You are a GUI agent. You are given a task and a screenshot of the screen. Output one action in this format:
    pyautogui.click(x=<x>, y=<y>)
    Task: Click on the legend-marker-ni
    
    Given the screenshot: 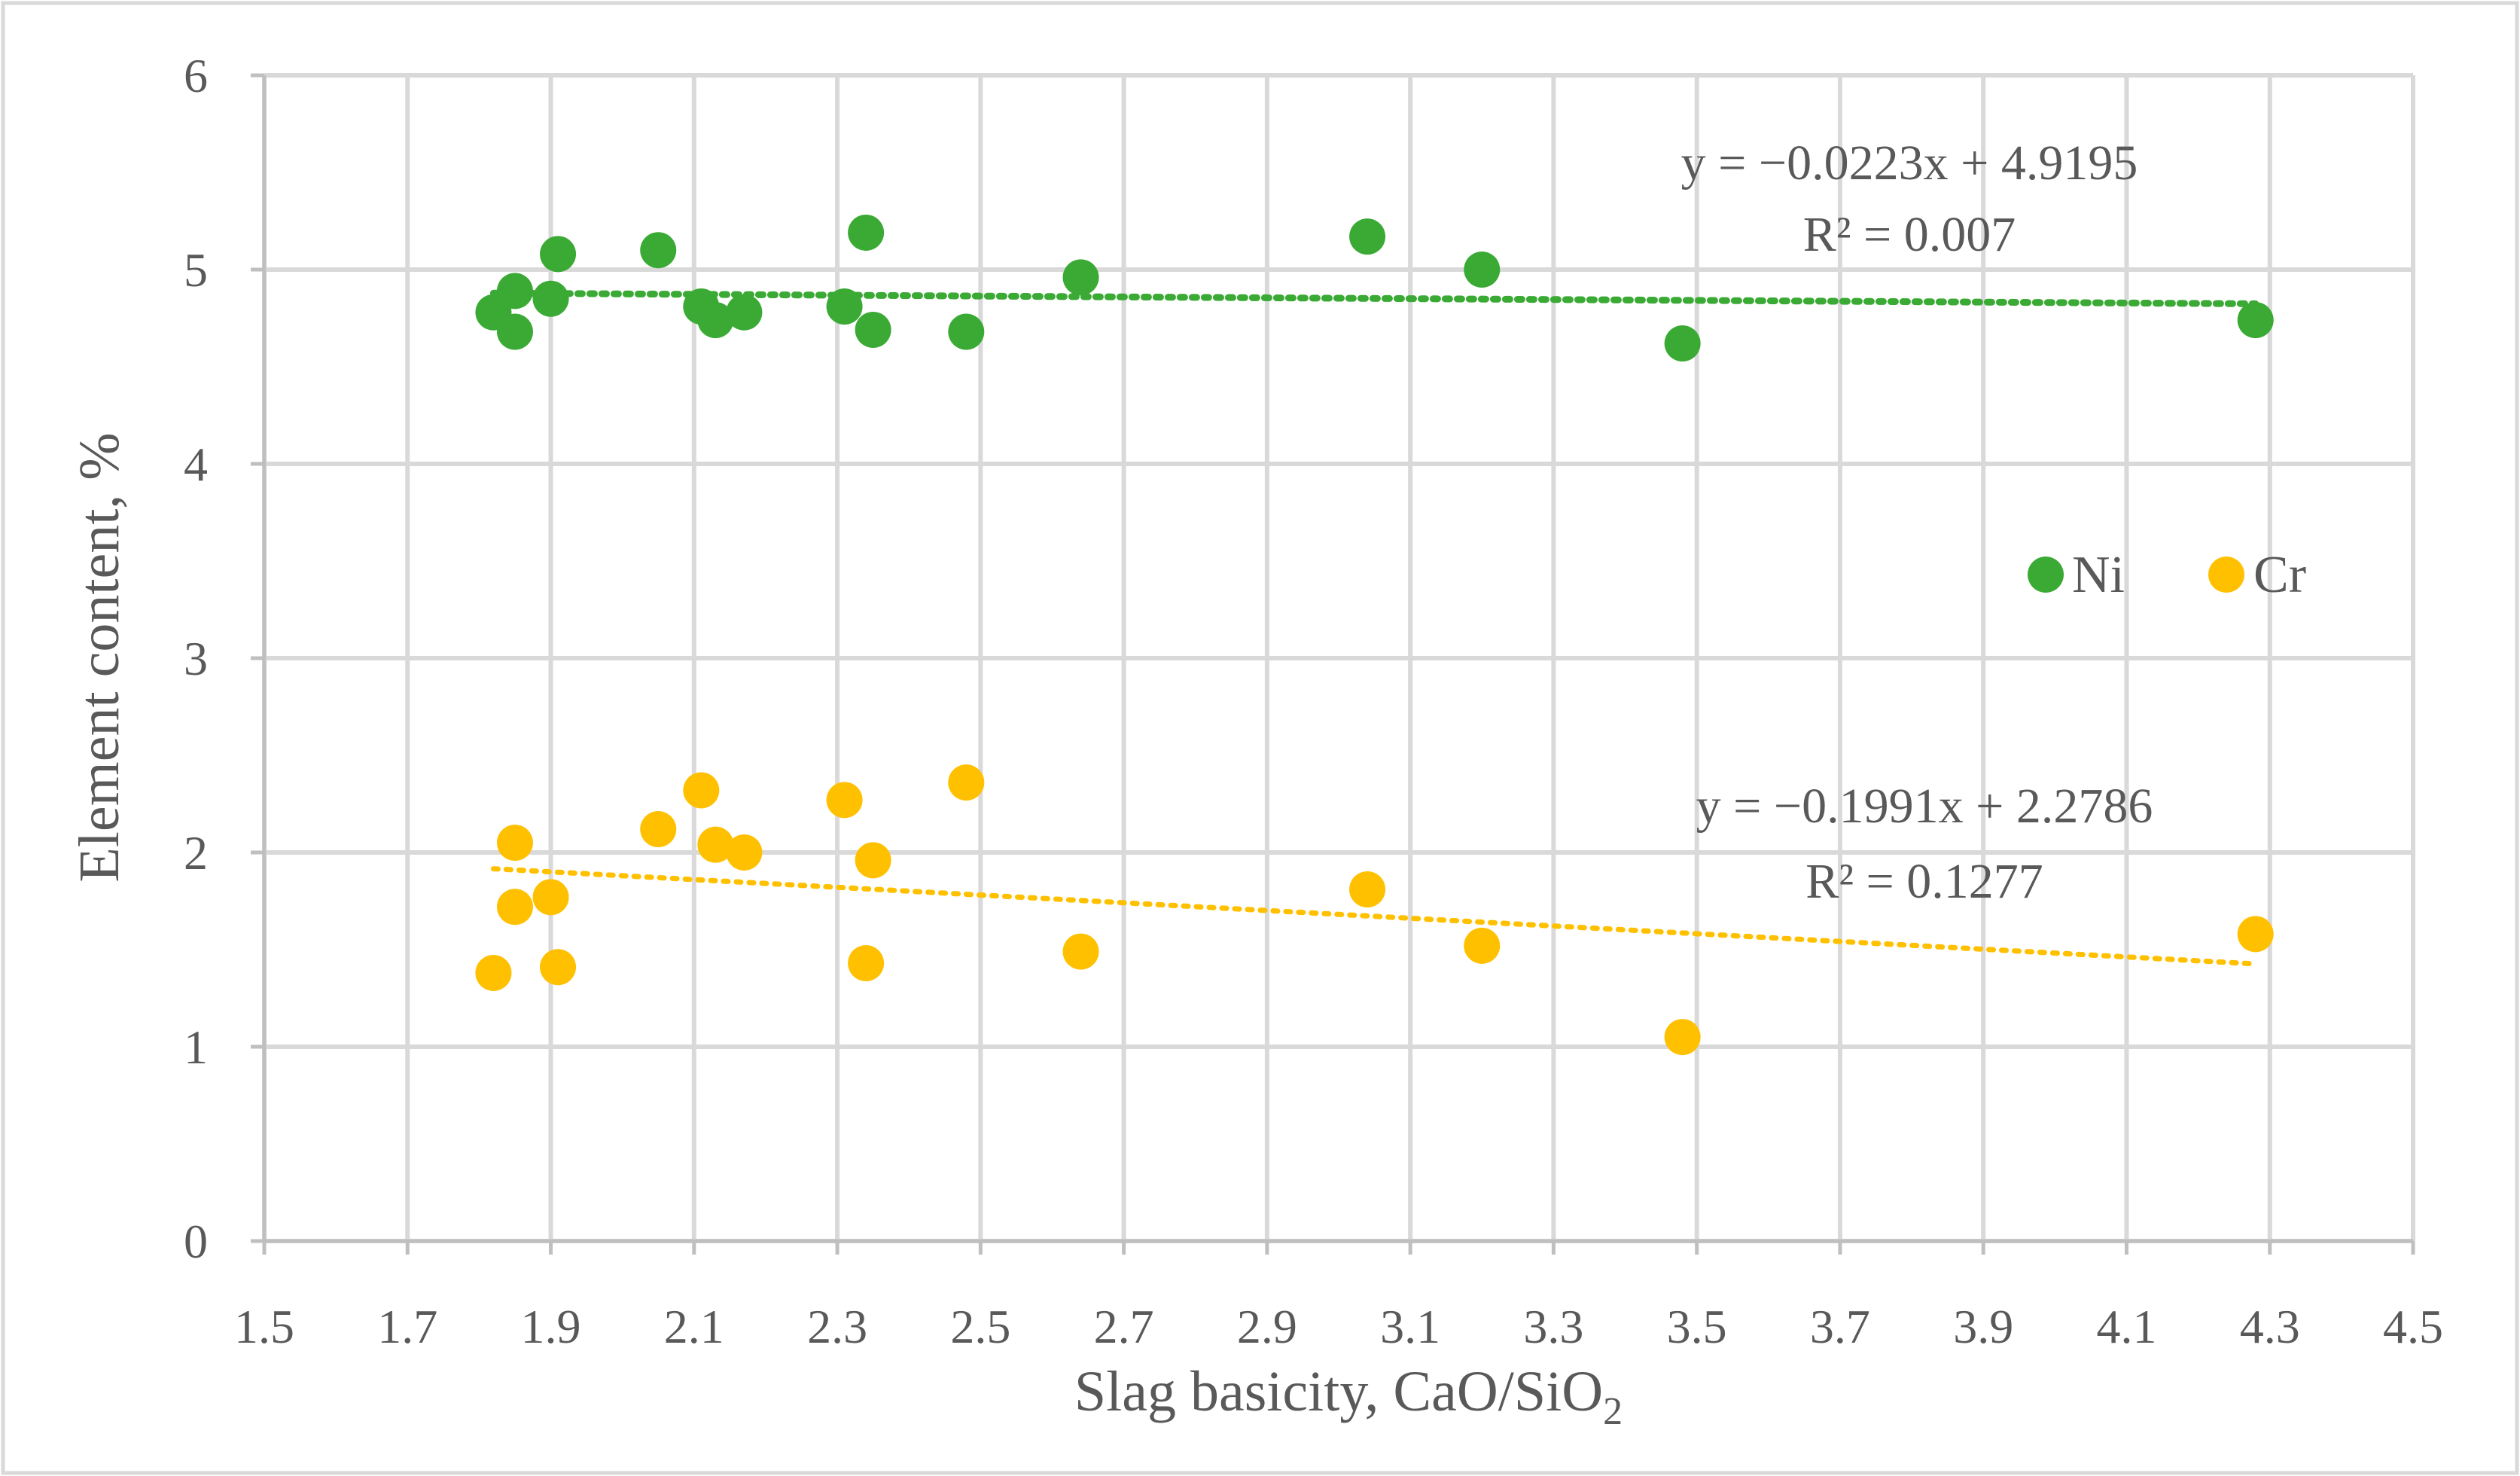 What is the action you would take?
    pyautogui.click(x=2046, y=575)
    